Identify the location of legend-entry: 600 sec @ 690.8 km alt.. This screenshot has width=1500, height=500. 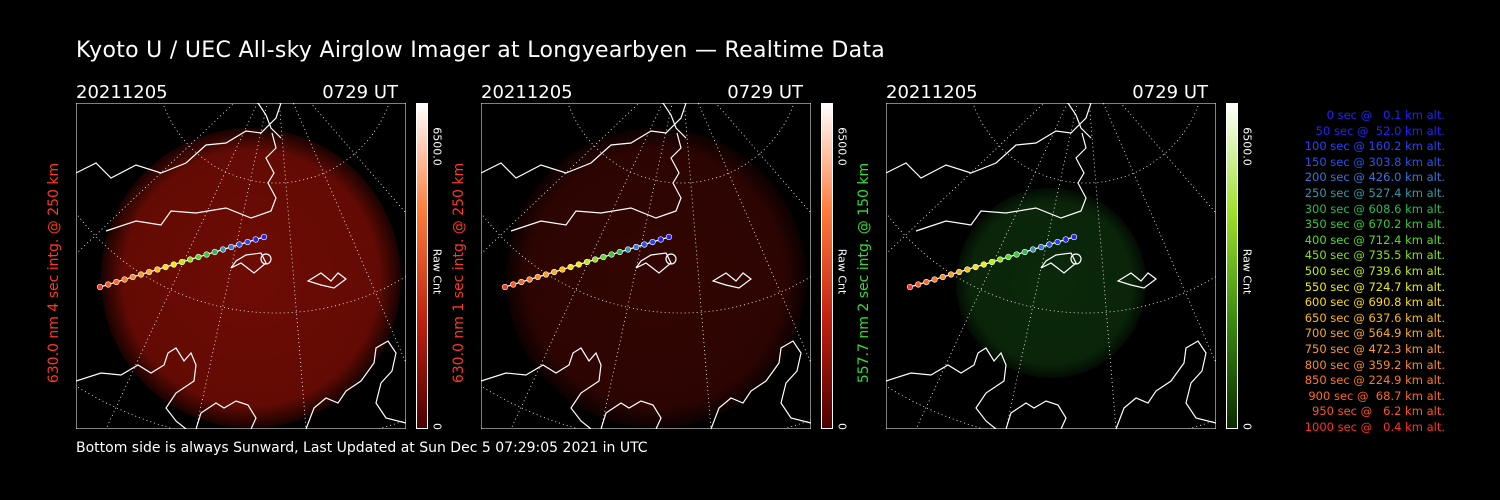
(1374, 302).